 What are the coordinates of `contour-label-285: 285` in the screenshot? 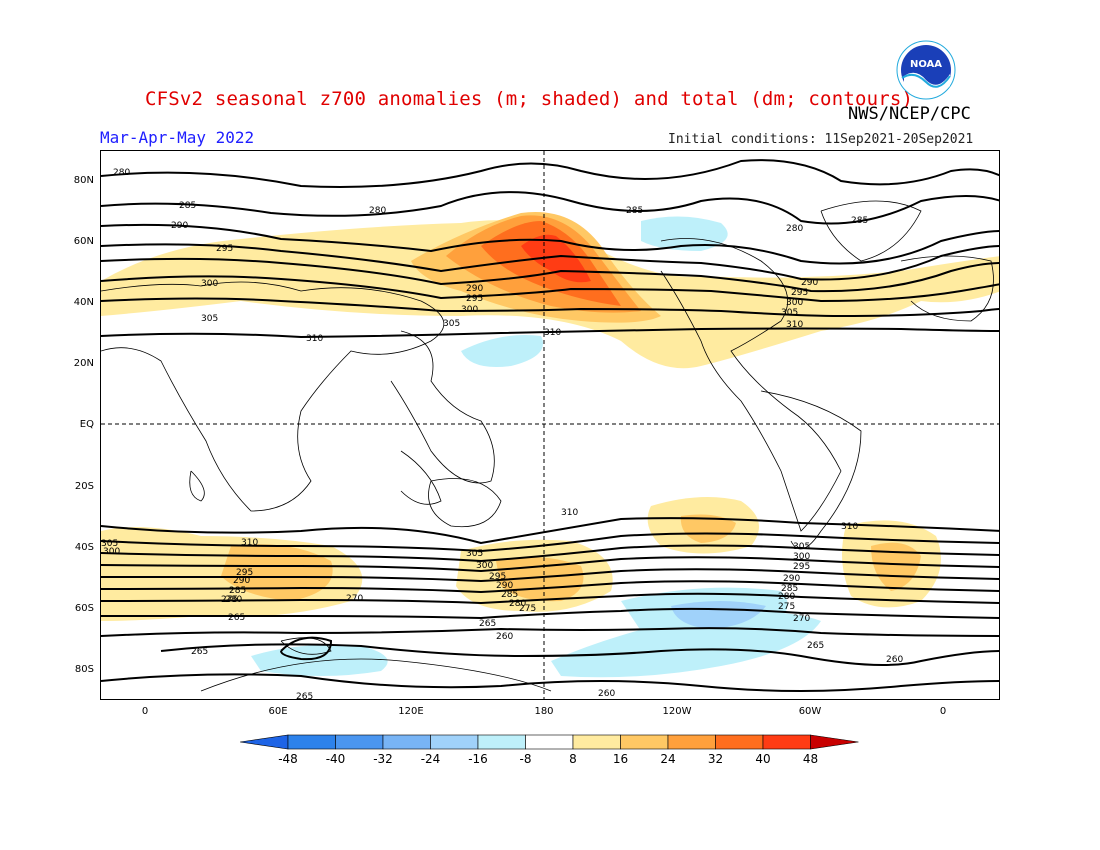 It's located at (187, 206).